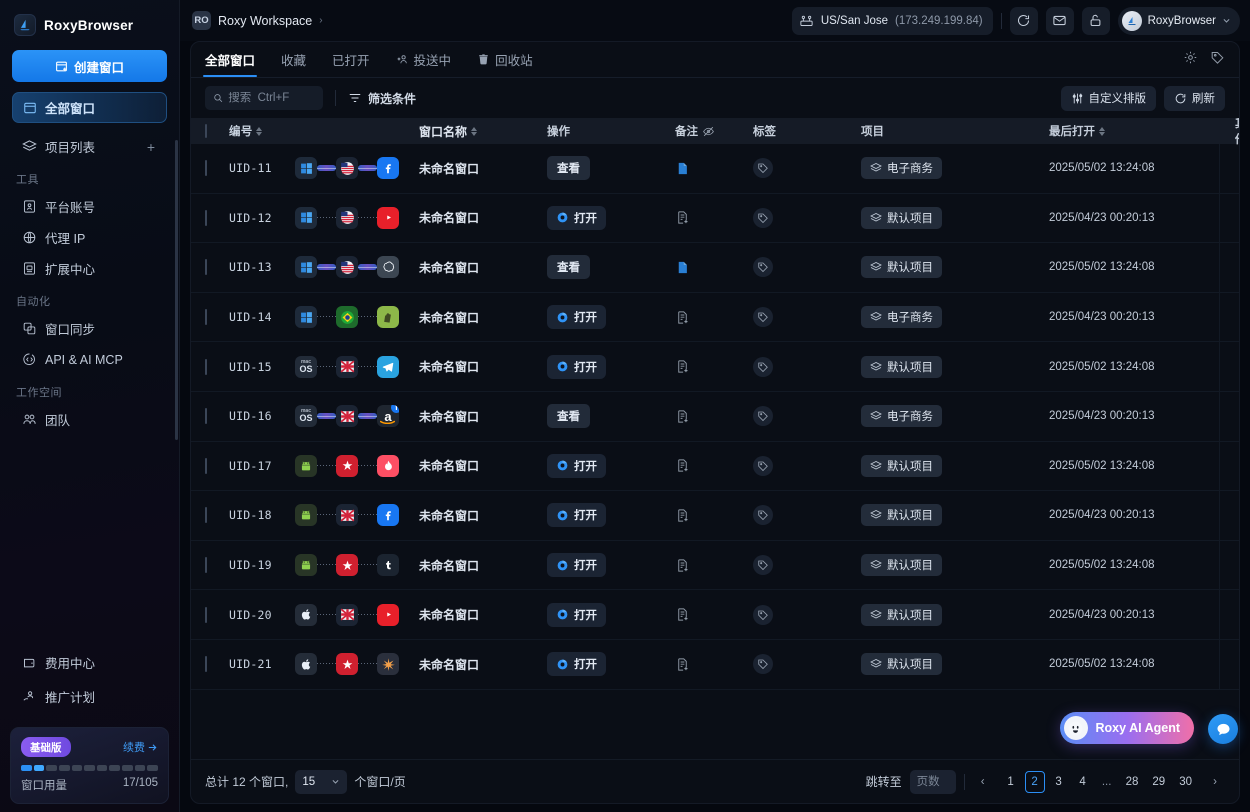 The width and height of the screenshot is (1250, 812). I want to click on search-box, so click(264, 98).